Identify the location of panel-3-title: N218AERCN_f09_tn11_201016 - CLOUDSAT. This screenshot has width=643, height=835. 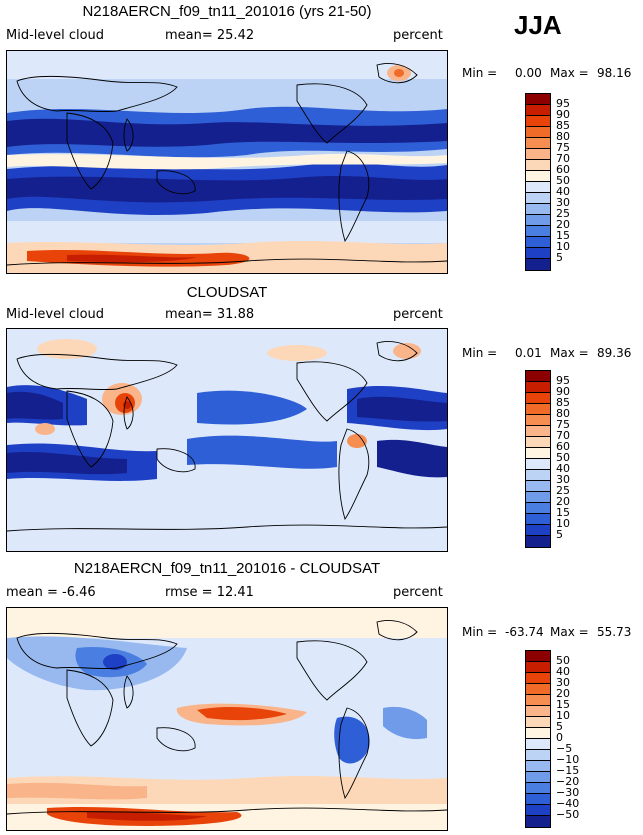
(227, 568).